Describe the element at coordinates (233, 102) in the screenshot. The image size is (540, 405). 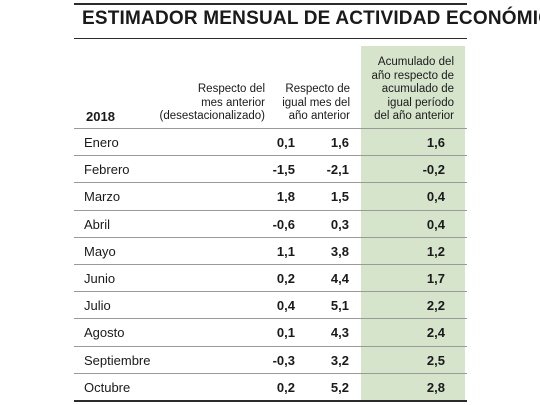
I see `header-line: mes anterior` at that location.